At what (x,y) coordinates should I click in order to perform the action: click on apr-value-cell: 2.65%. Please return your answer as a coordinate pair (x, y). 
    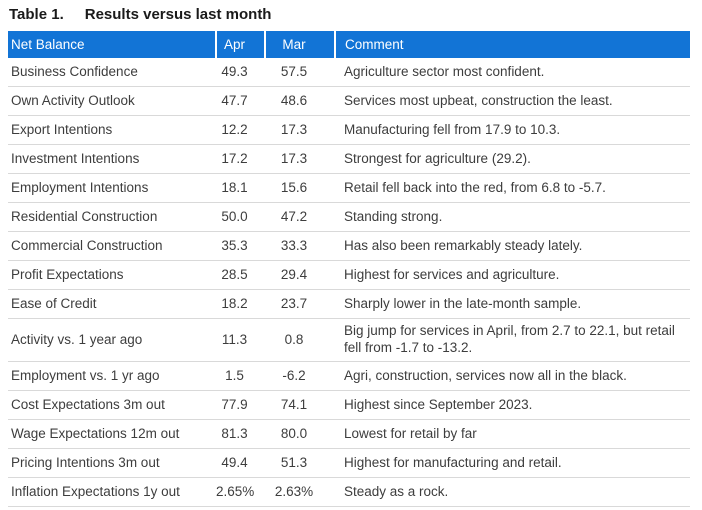
    Looking at the image, I should click on (240, 492).